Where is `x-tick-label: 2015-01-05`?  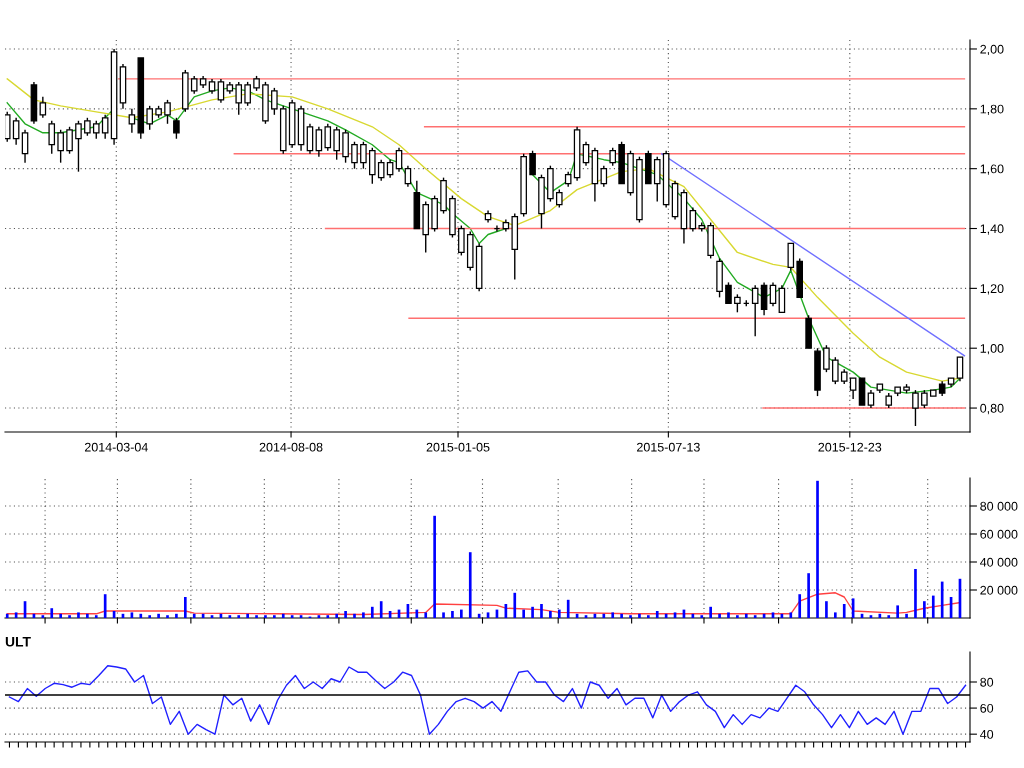 x-tick-label: 2015-01-05 is located at coordinates (458, 447).